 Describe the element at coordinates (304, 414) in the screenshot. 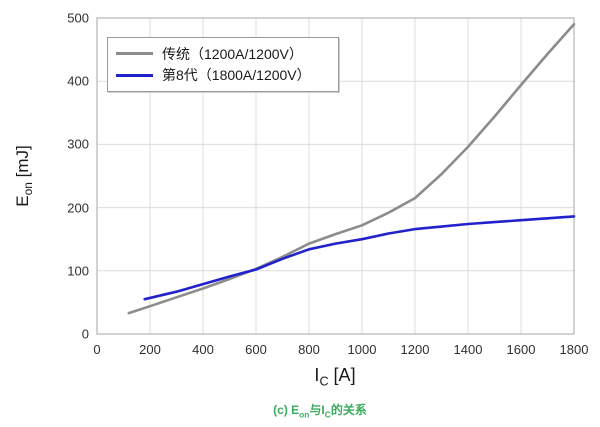

I see `caption-sub-on: on` at that location.